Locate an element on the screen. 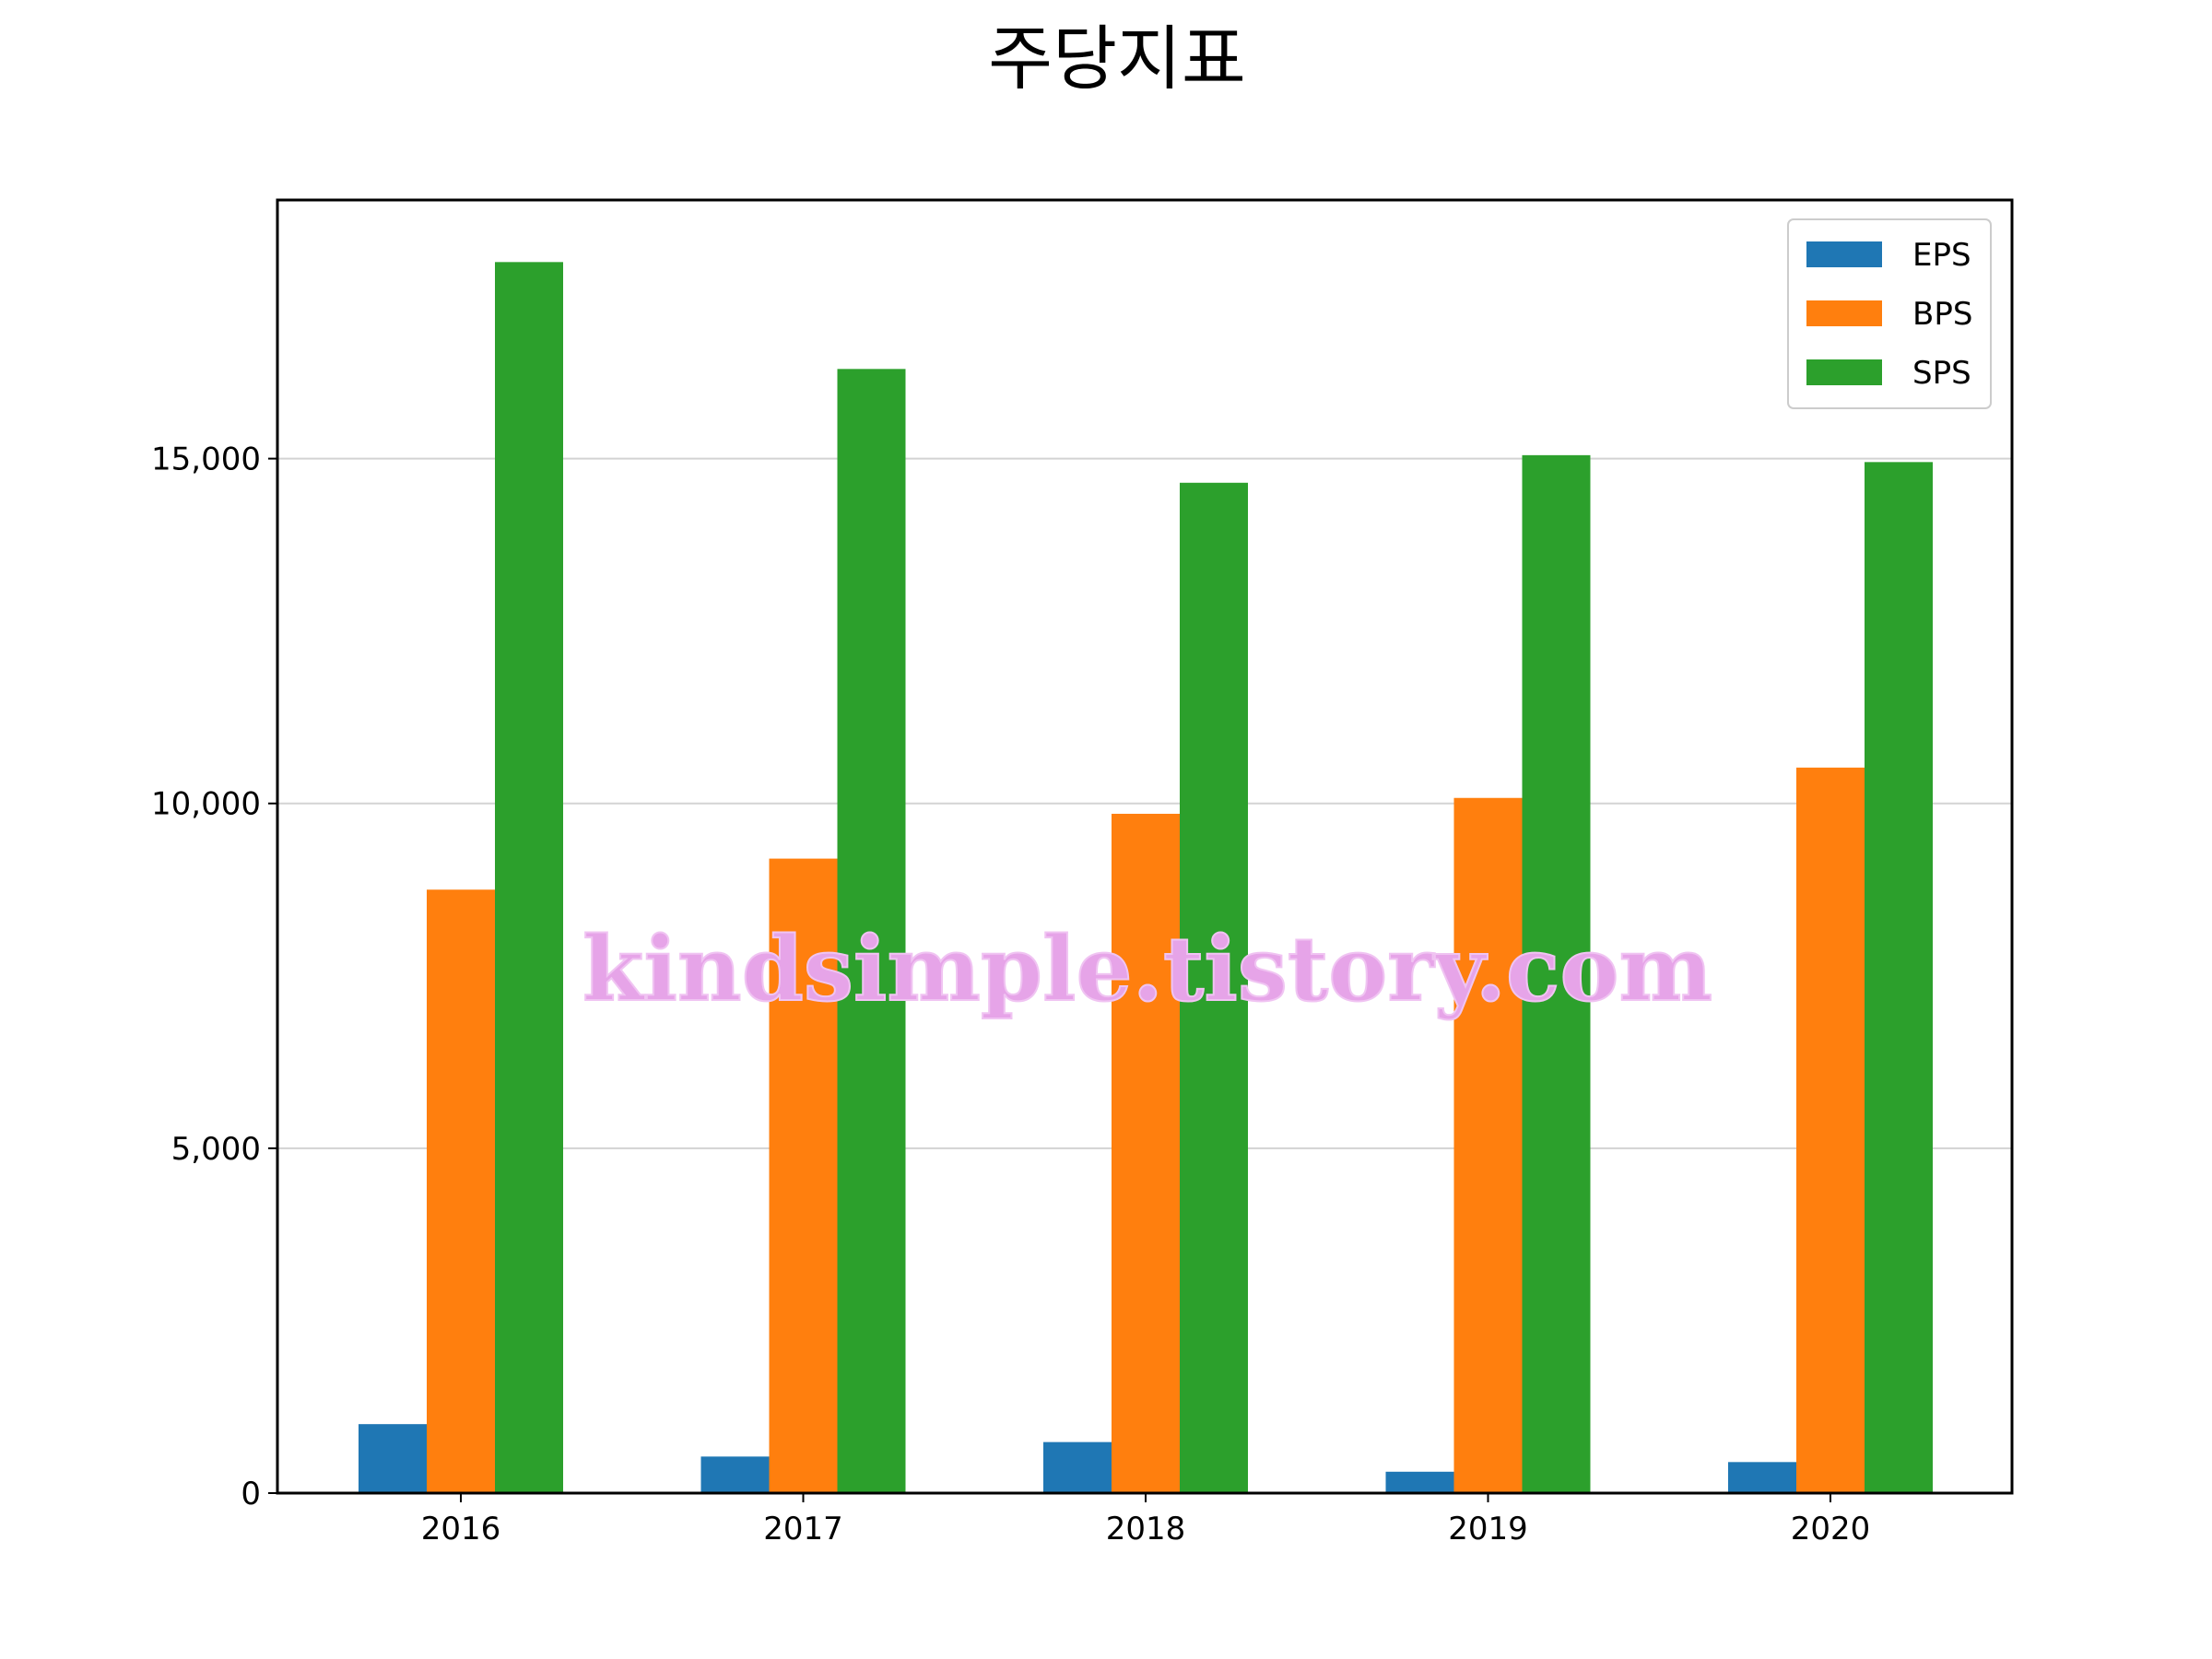  bar-eps-2019 is located at coordinates (1419, 1482).